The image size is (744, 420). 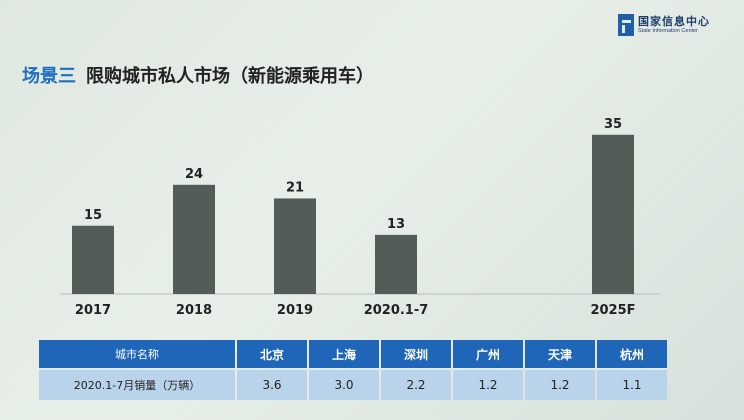 What do you see at coordinates (137, 354) in the screenshot?
I see `table-header-label: 城市名称` at bounding box center [137, 354].